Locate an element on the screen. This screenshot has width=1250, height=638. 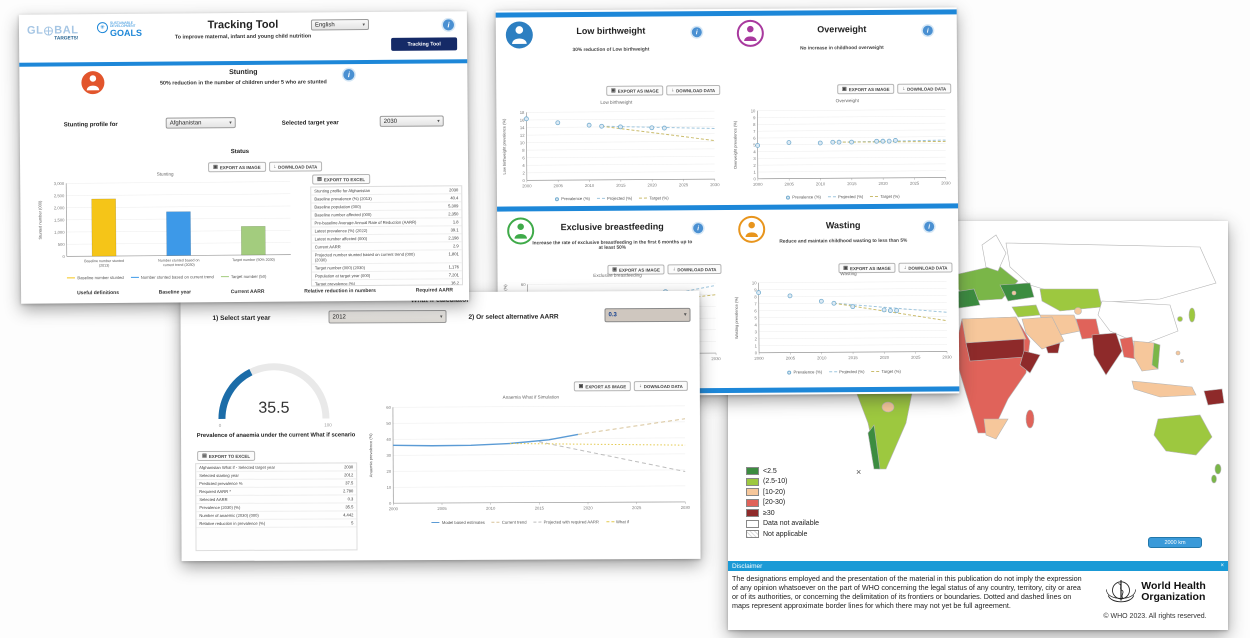
sdg-goals-logo: ✳ SUSTAINABLE DEVELOPMENT GOALS is located at coordinates (119, 29).